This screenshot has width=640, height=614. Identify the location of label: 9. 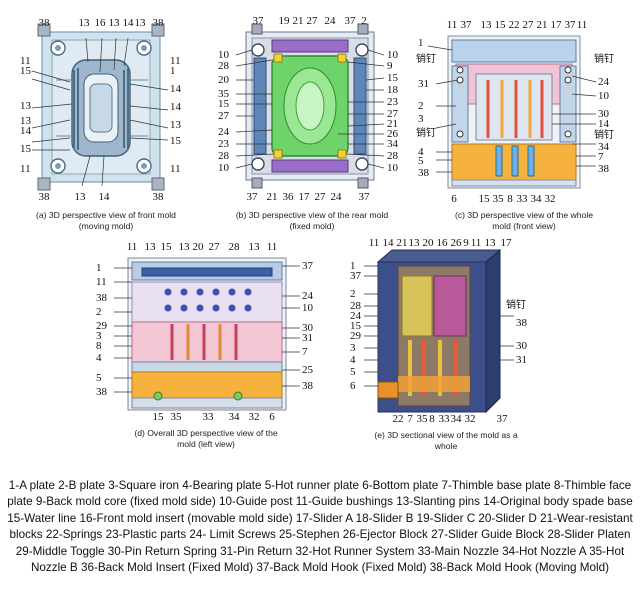
(466, 243).